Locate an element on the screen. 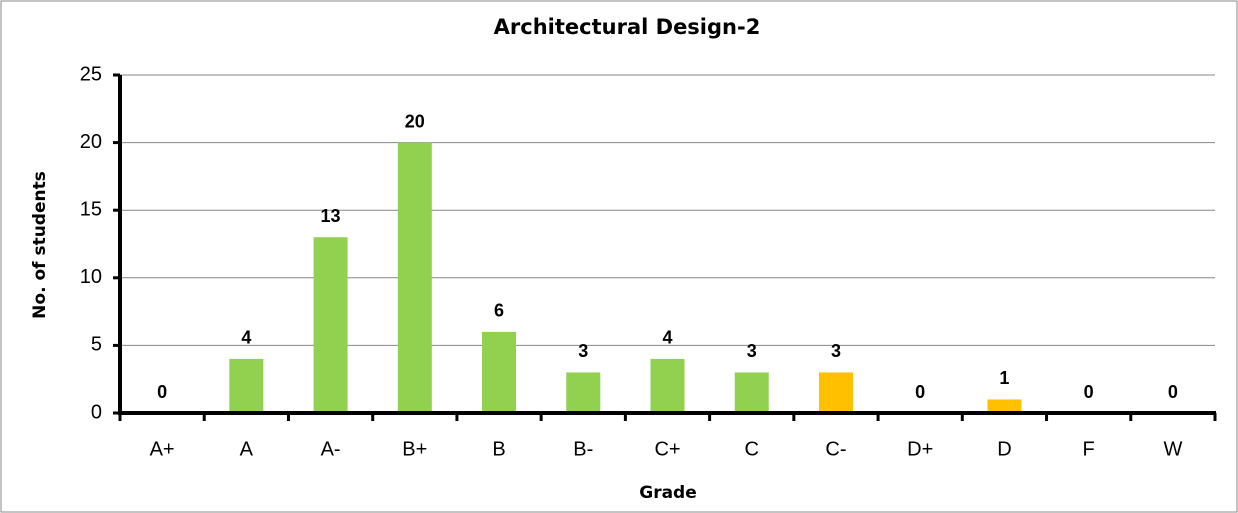 The width and height of the screenshot is (1238, 513). data-label: 6 is located at coordinates (499, 311).